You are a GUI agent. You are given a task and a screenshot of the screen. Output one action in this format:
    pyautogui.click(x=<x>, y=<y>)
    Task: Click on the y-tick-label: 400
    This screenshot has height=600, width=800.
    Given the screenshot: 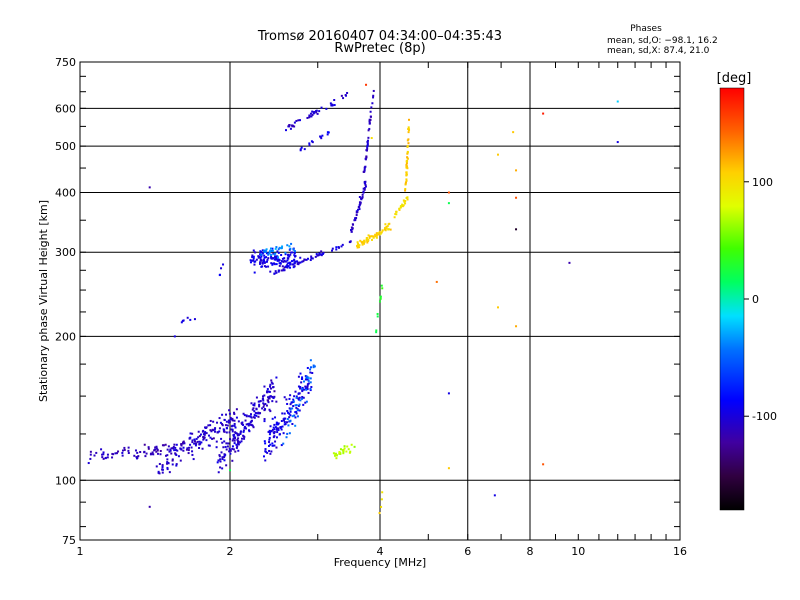 What is the action you would take?
    pyautogui.click(x=65, y=192)
    